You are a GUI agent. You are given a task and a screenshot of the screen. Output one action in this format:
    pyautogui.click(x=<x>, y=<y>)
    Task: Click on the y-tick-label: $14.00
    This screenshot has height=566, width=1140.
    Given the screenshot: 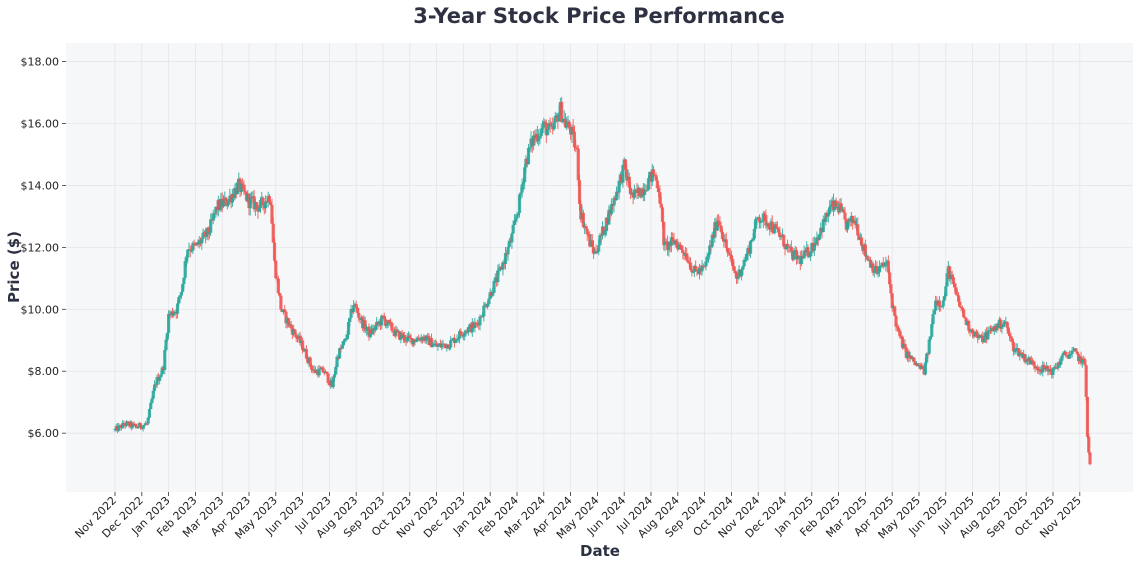 What is the action you would take?
    pyautogui.click(x=40, y=185)
    